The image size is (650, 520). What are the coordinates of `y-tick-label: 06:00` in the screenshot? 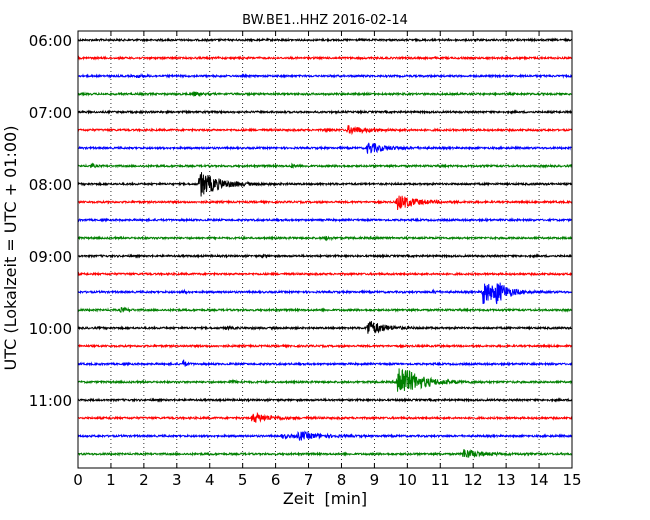 It's located at (50, 41).